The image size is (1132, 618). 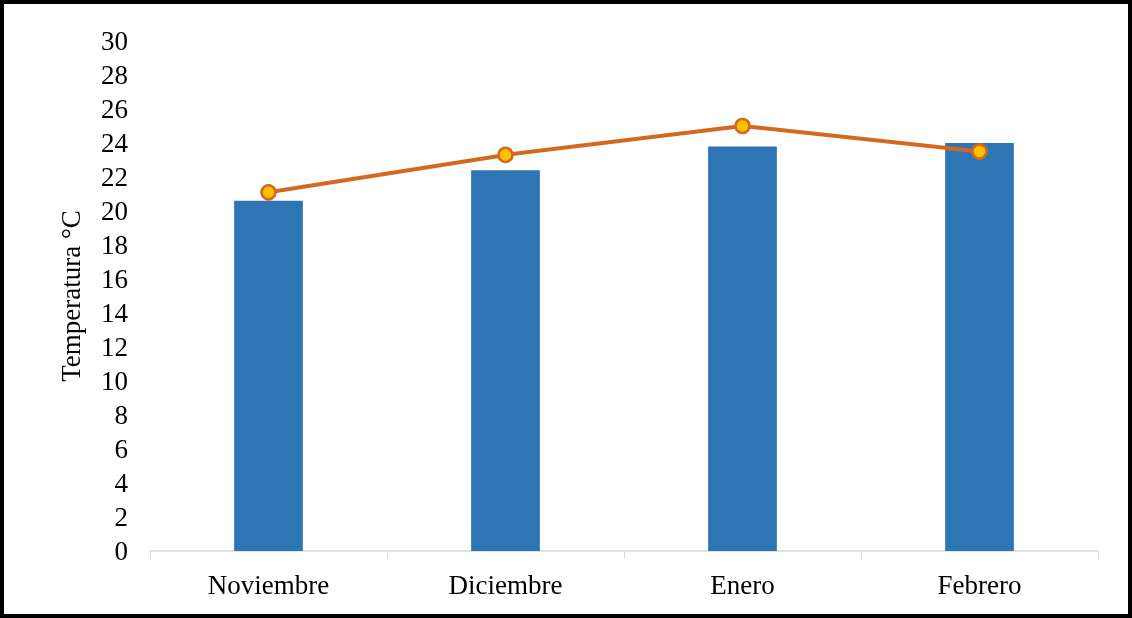 I want to click on y-tick-label: 26, so click(x=114, y=109).